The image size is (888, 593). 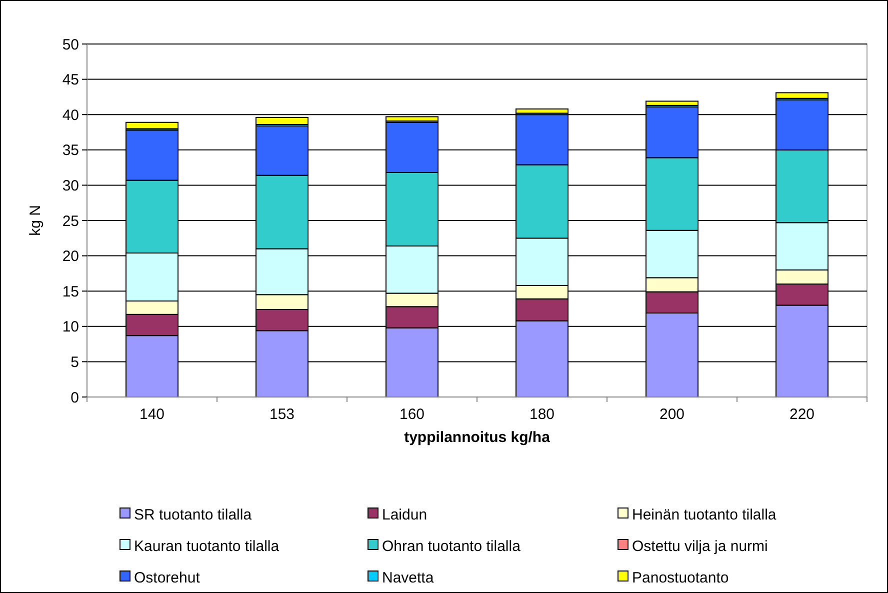 What do you see at coordinates (35, 220) in the screenshot?
I see `y-axis-title: kg N` at bounding box center [35, 220].